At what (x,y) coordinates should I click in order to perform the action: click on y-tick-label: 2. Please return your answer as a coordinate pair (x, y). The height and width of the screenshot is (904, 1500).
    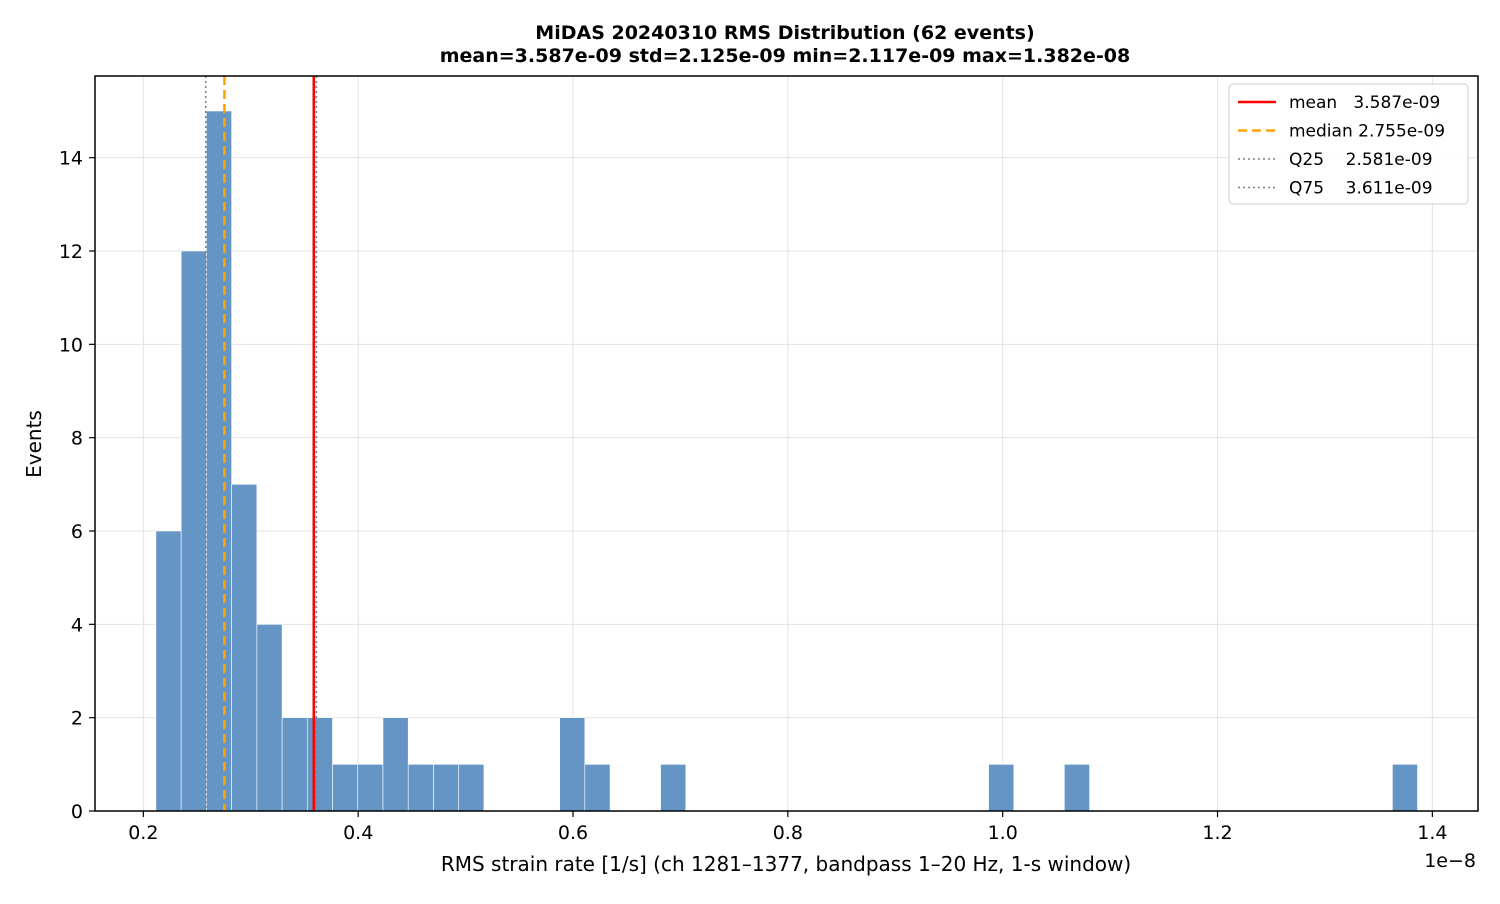
    Looking at the image, I should click on (77, 719).